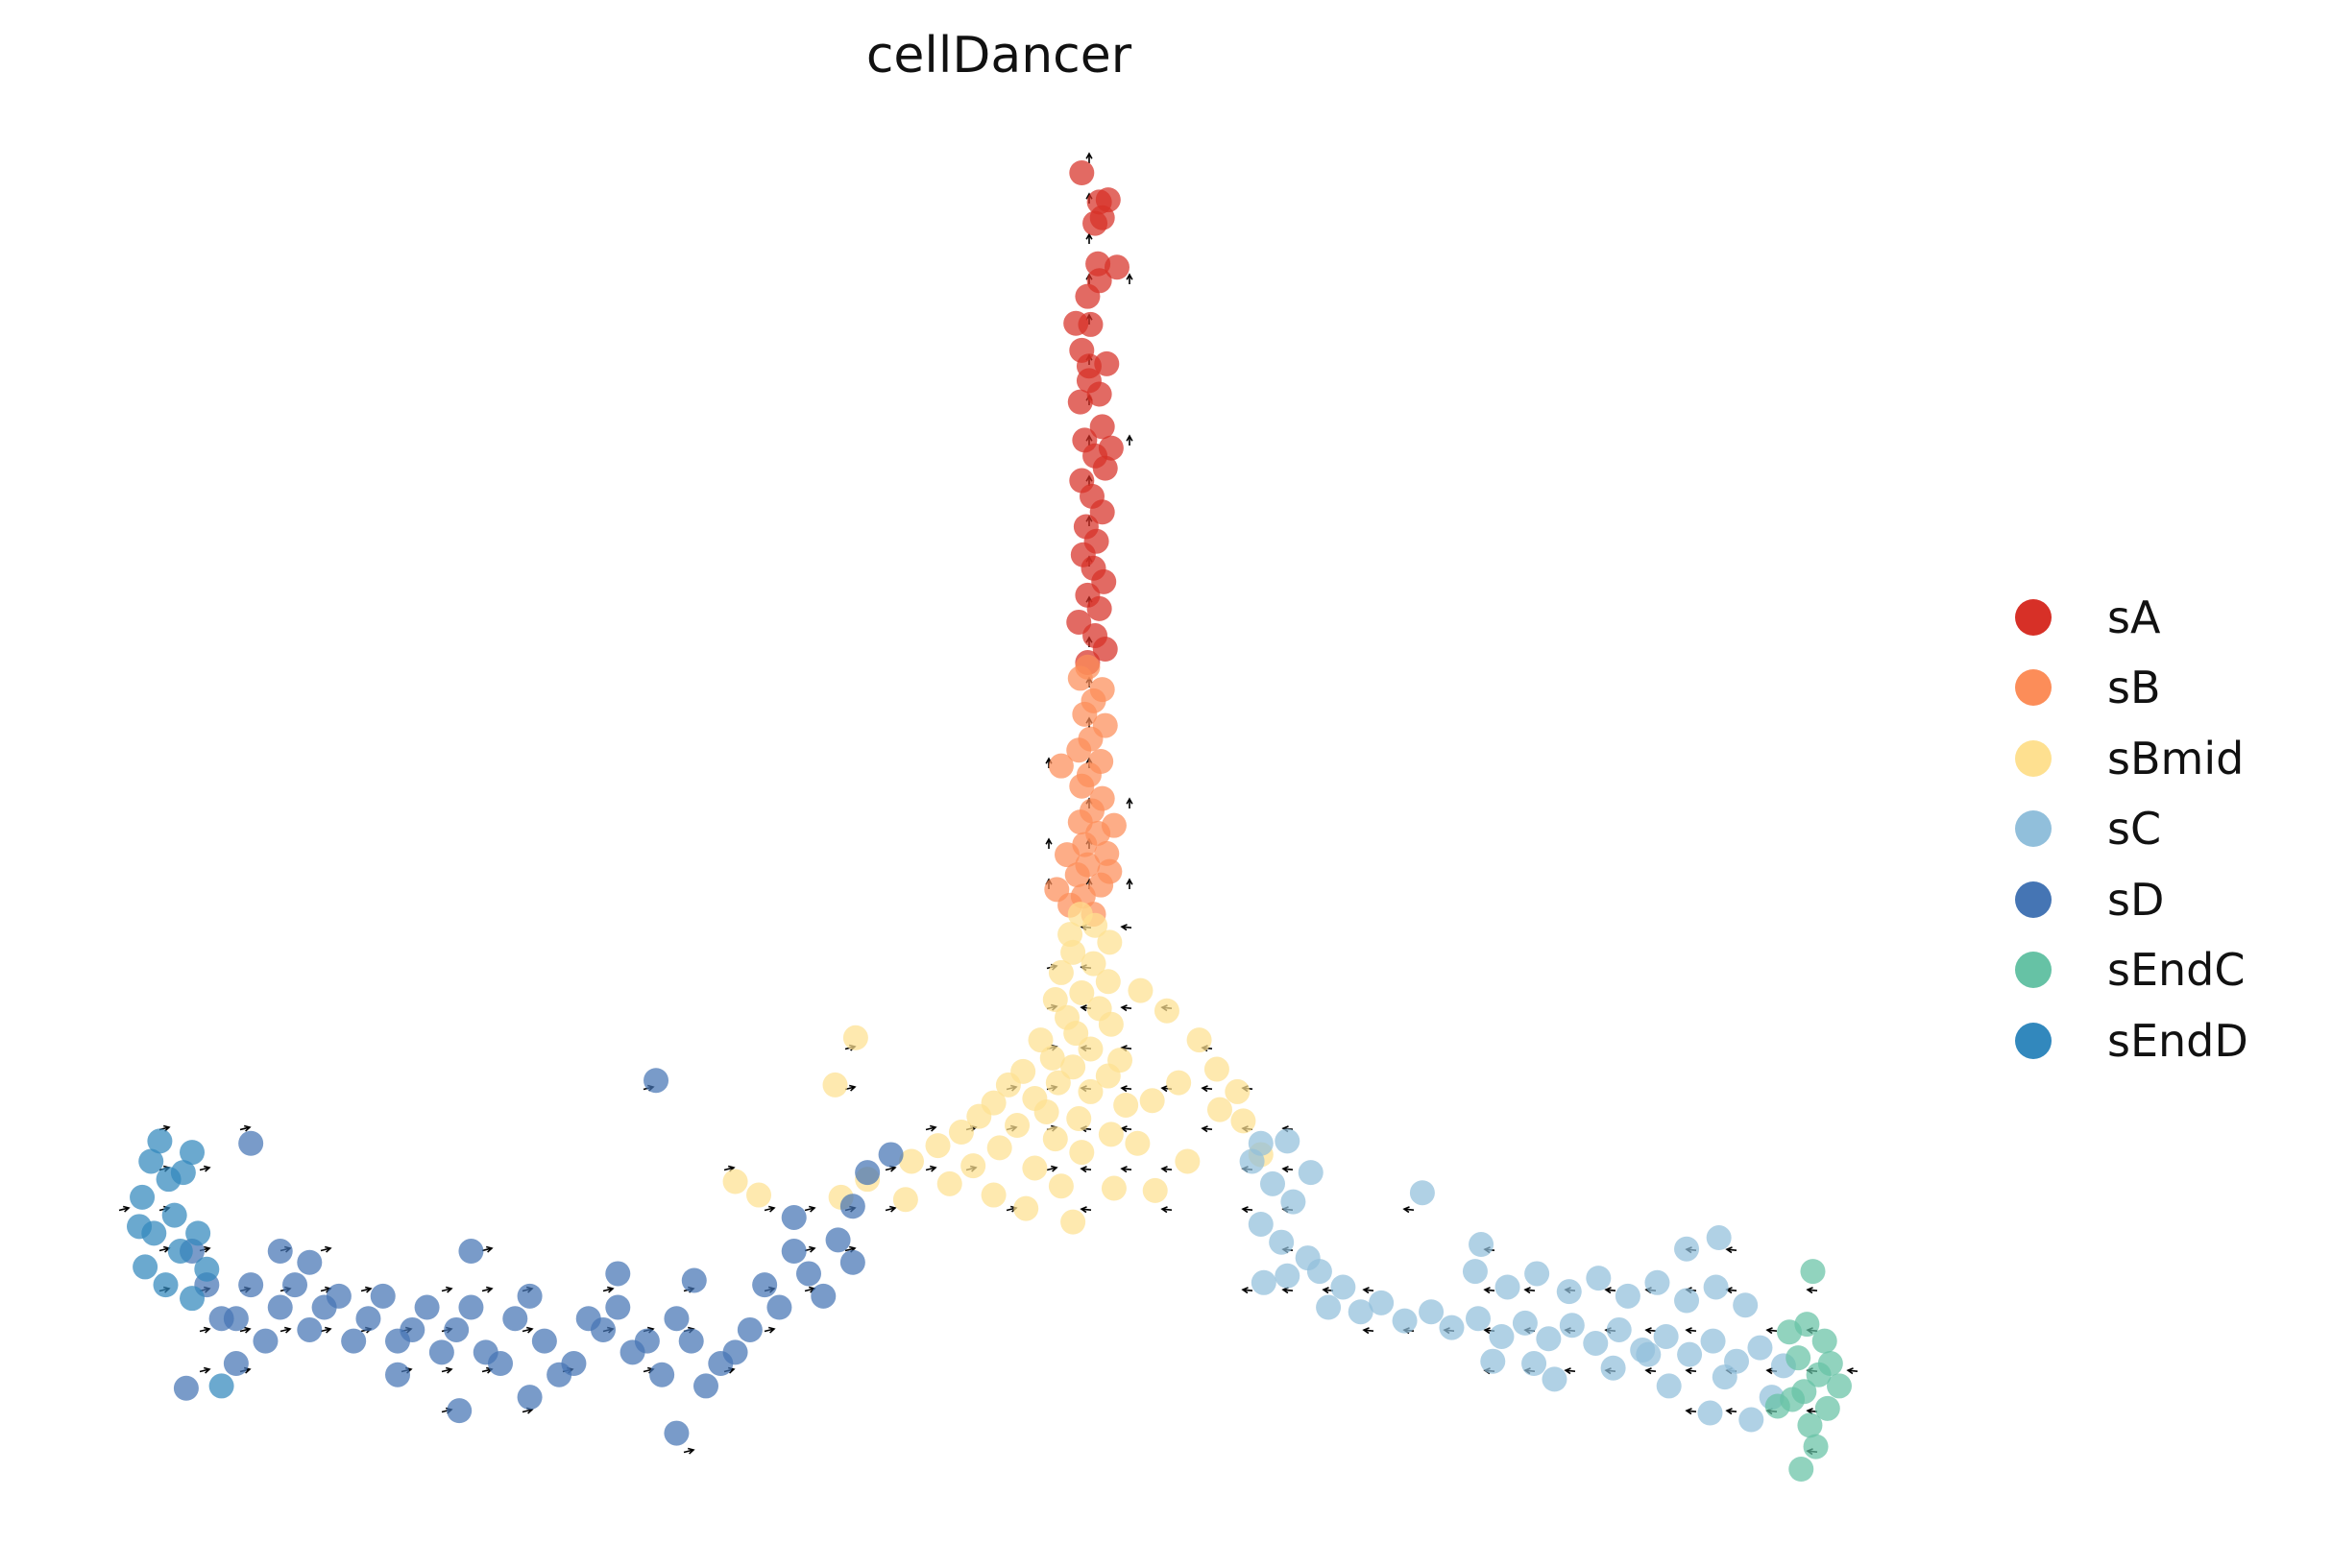 The image size is (2332, 1568). Describe the element at coordinates (2136, 899) in the screenshot. I see `legend-label: sD` at that location.